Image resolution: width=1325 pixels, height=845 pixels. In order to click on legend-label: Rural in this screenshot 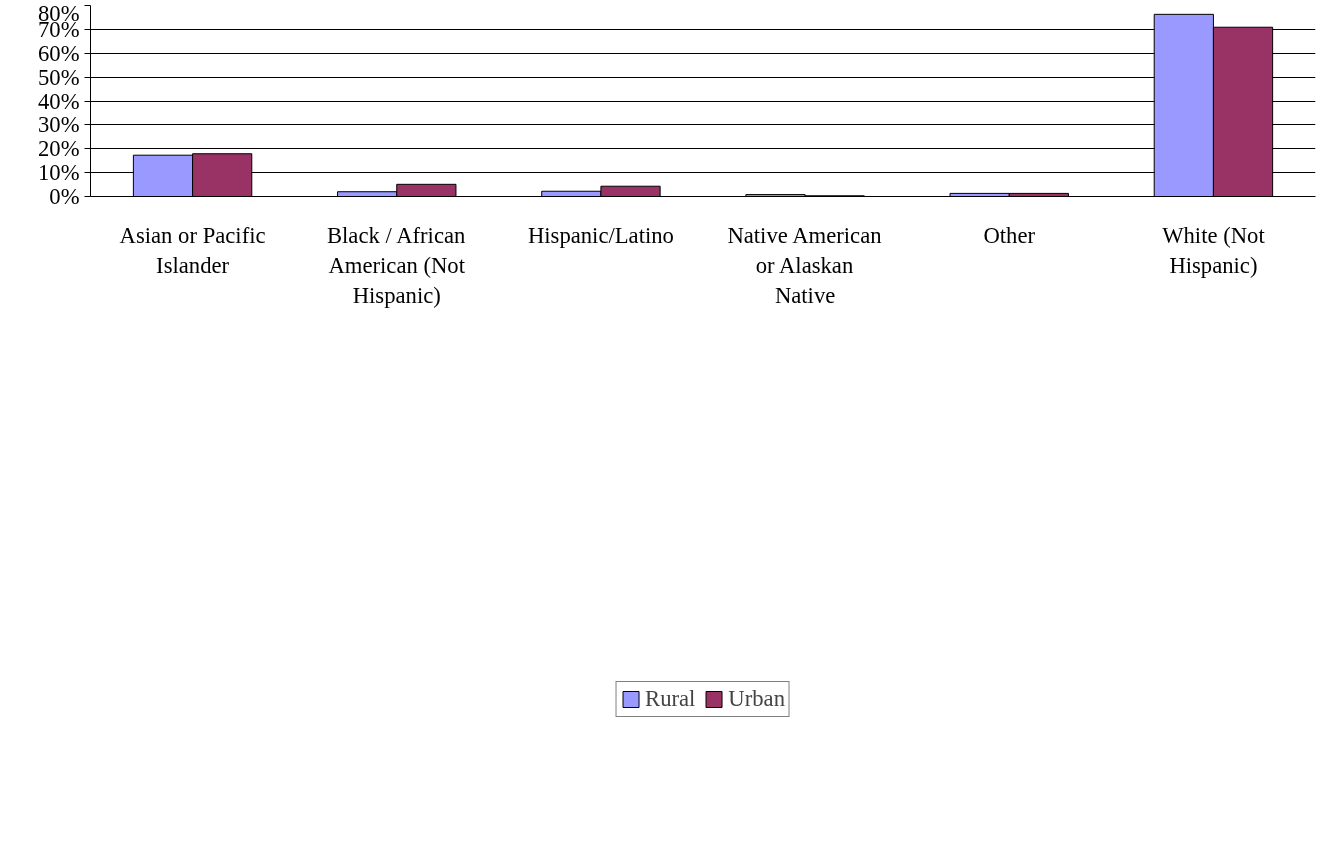, I will do `click(670, 698)`.